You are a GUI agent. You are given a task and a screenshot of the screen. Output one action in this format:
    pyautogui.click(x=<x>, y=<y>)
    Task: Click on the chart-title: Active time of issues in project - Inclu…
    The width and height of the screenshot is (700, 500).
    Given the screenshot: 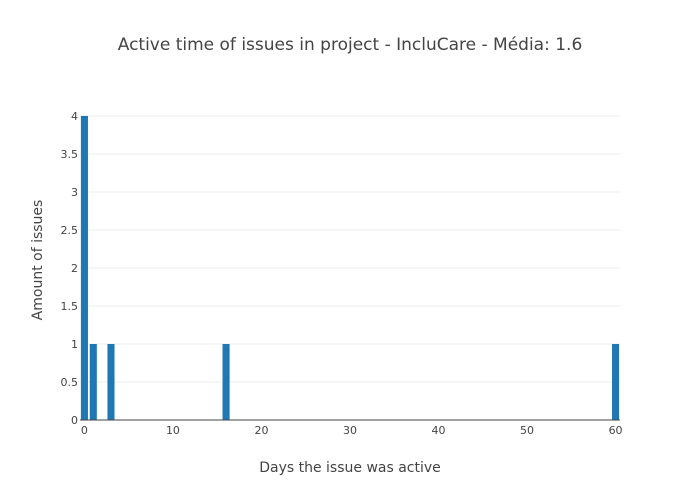 What is the action you would take?
    pyautogui.click(x=350, y=45)
    